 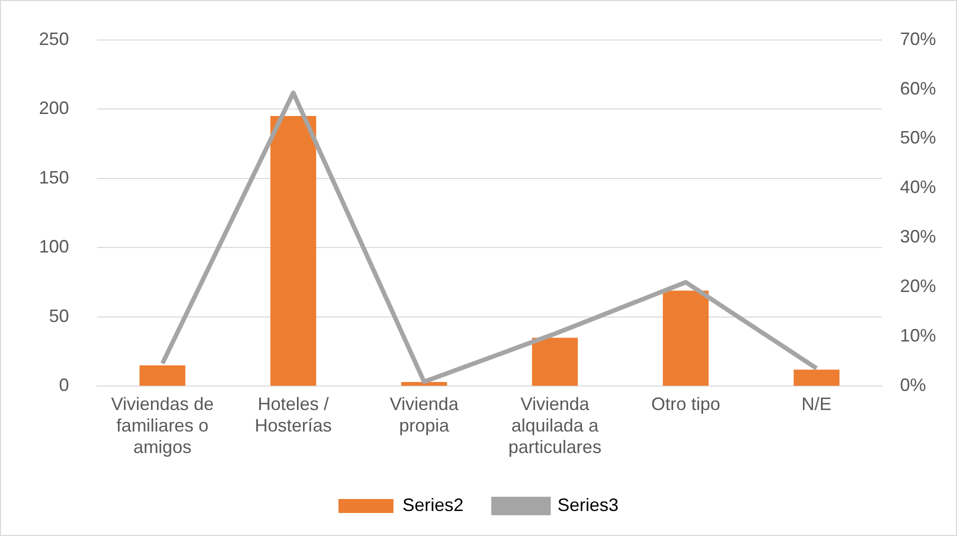 What do you see at coordinates (685, 404) in the screenshot?
I see `x-tick-label: Otro tipo` at bounding box center [685, 404].